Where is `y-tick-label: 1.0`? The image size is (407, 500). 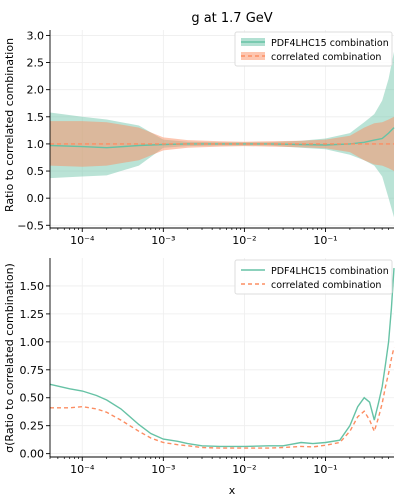
y-tick-label: 1.0 is located at coordinates (36, 144).